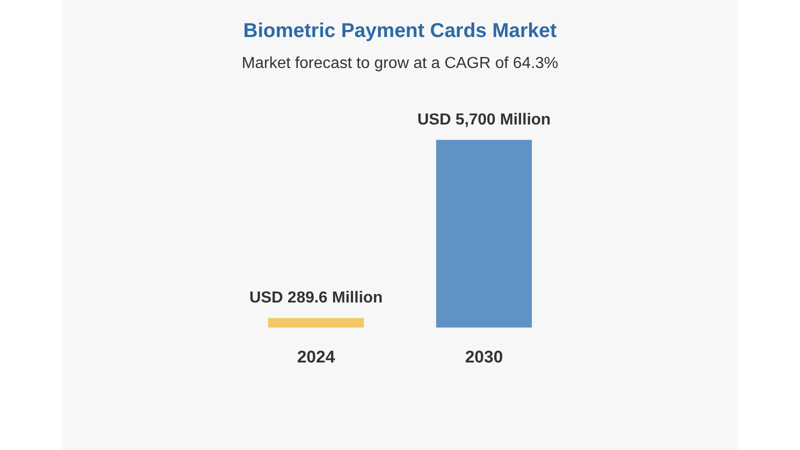 This screenshot has height=450, width=800. What do you see at coordinates (484, 119) in the screenshot?
I see `data-label: USD 5,700 Million` at bounding box center [484, 119].